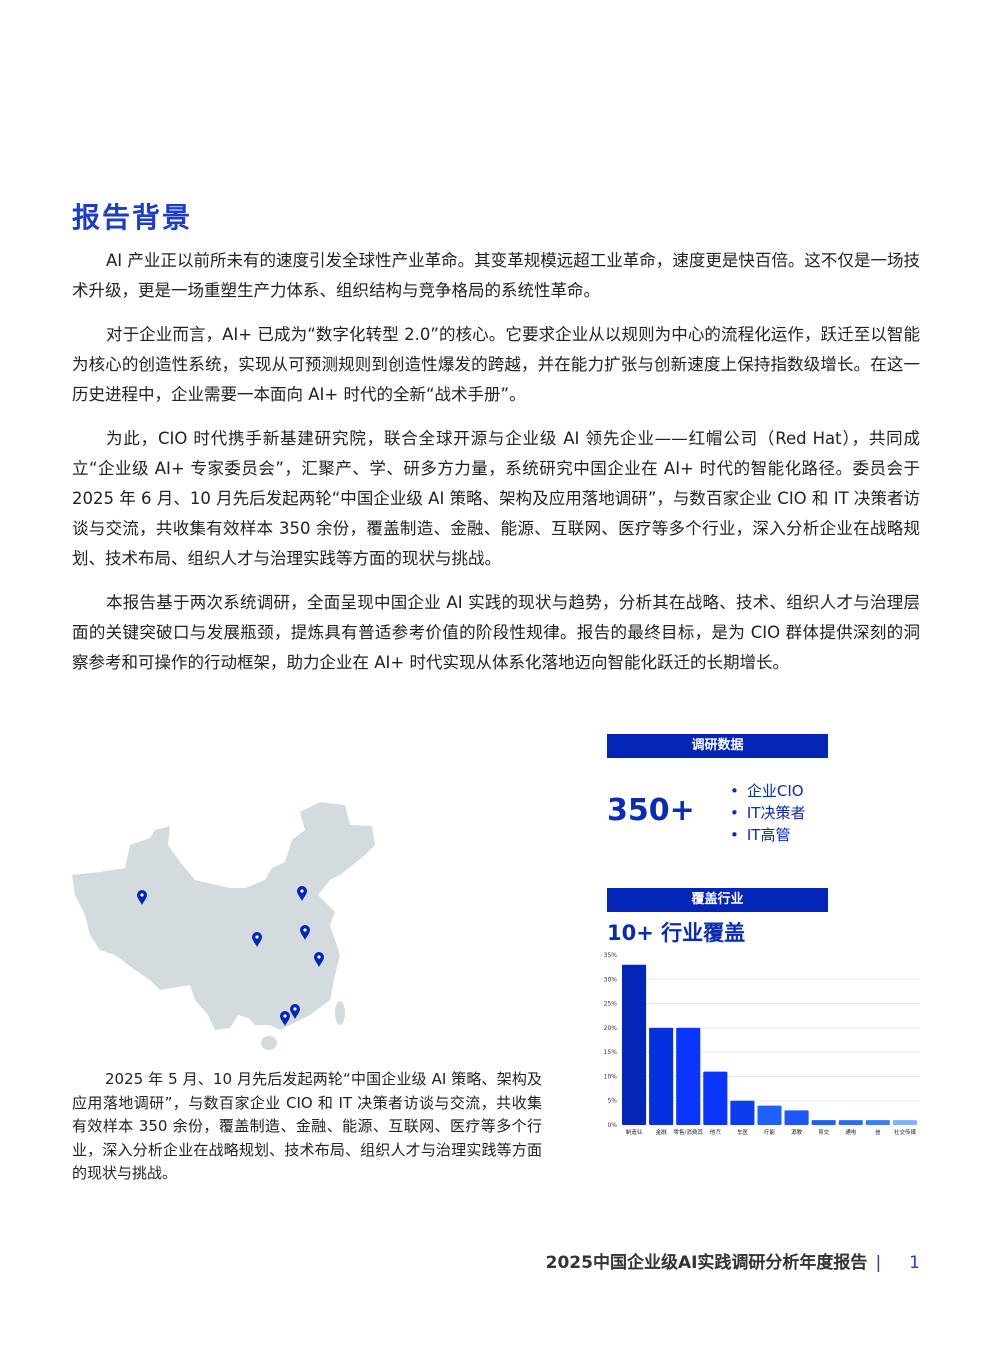 Image resolution: width=992 pixels, height=1346 pixels. What do you see at coordinates (914, 1263) in the screenshot?
I see `page-number: 1` at bounding box center [914, 1263].